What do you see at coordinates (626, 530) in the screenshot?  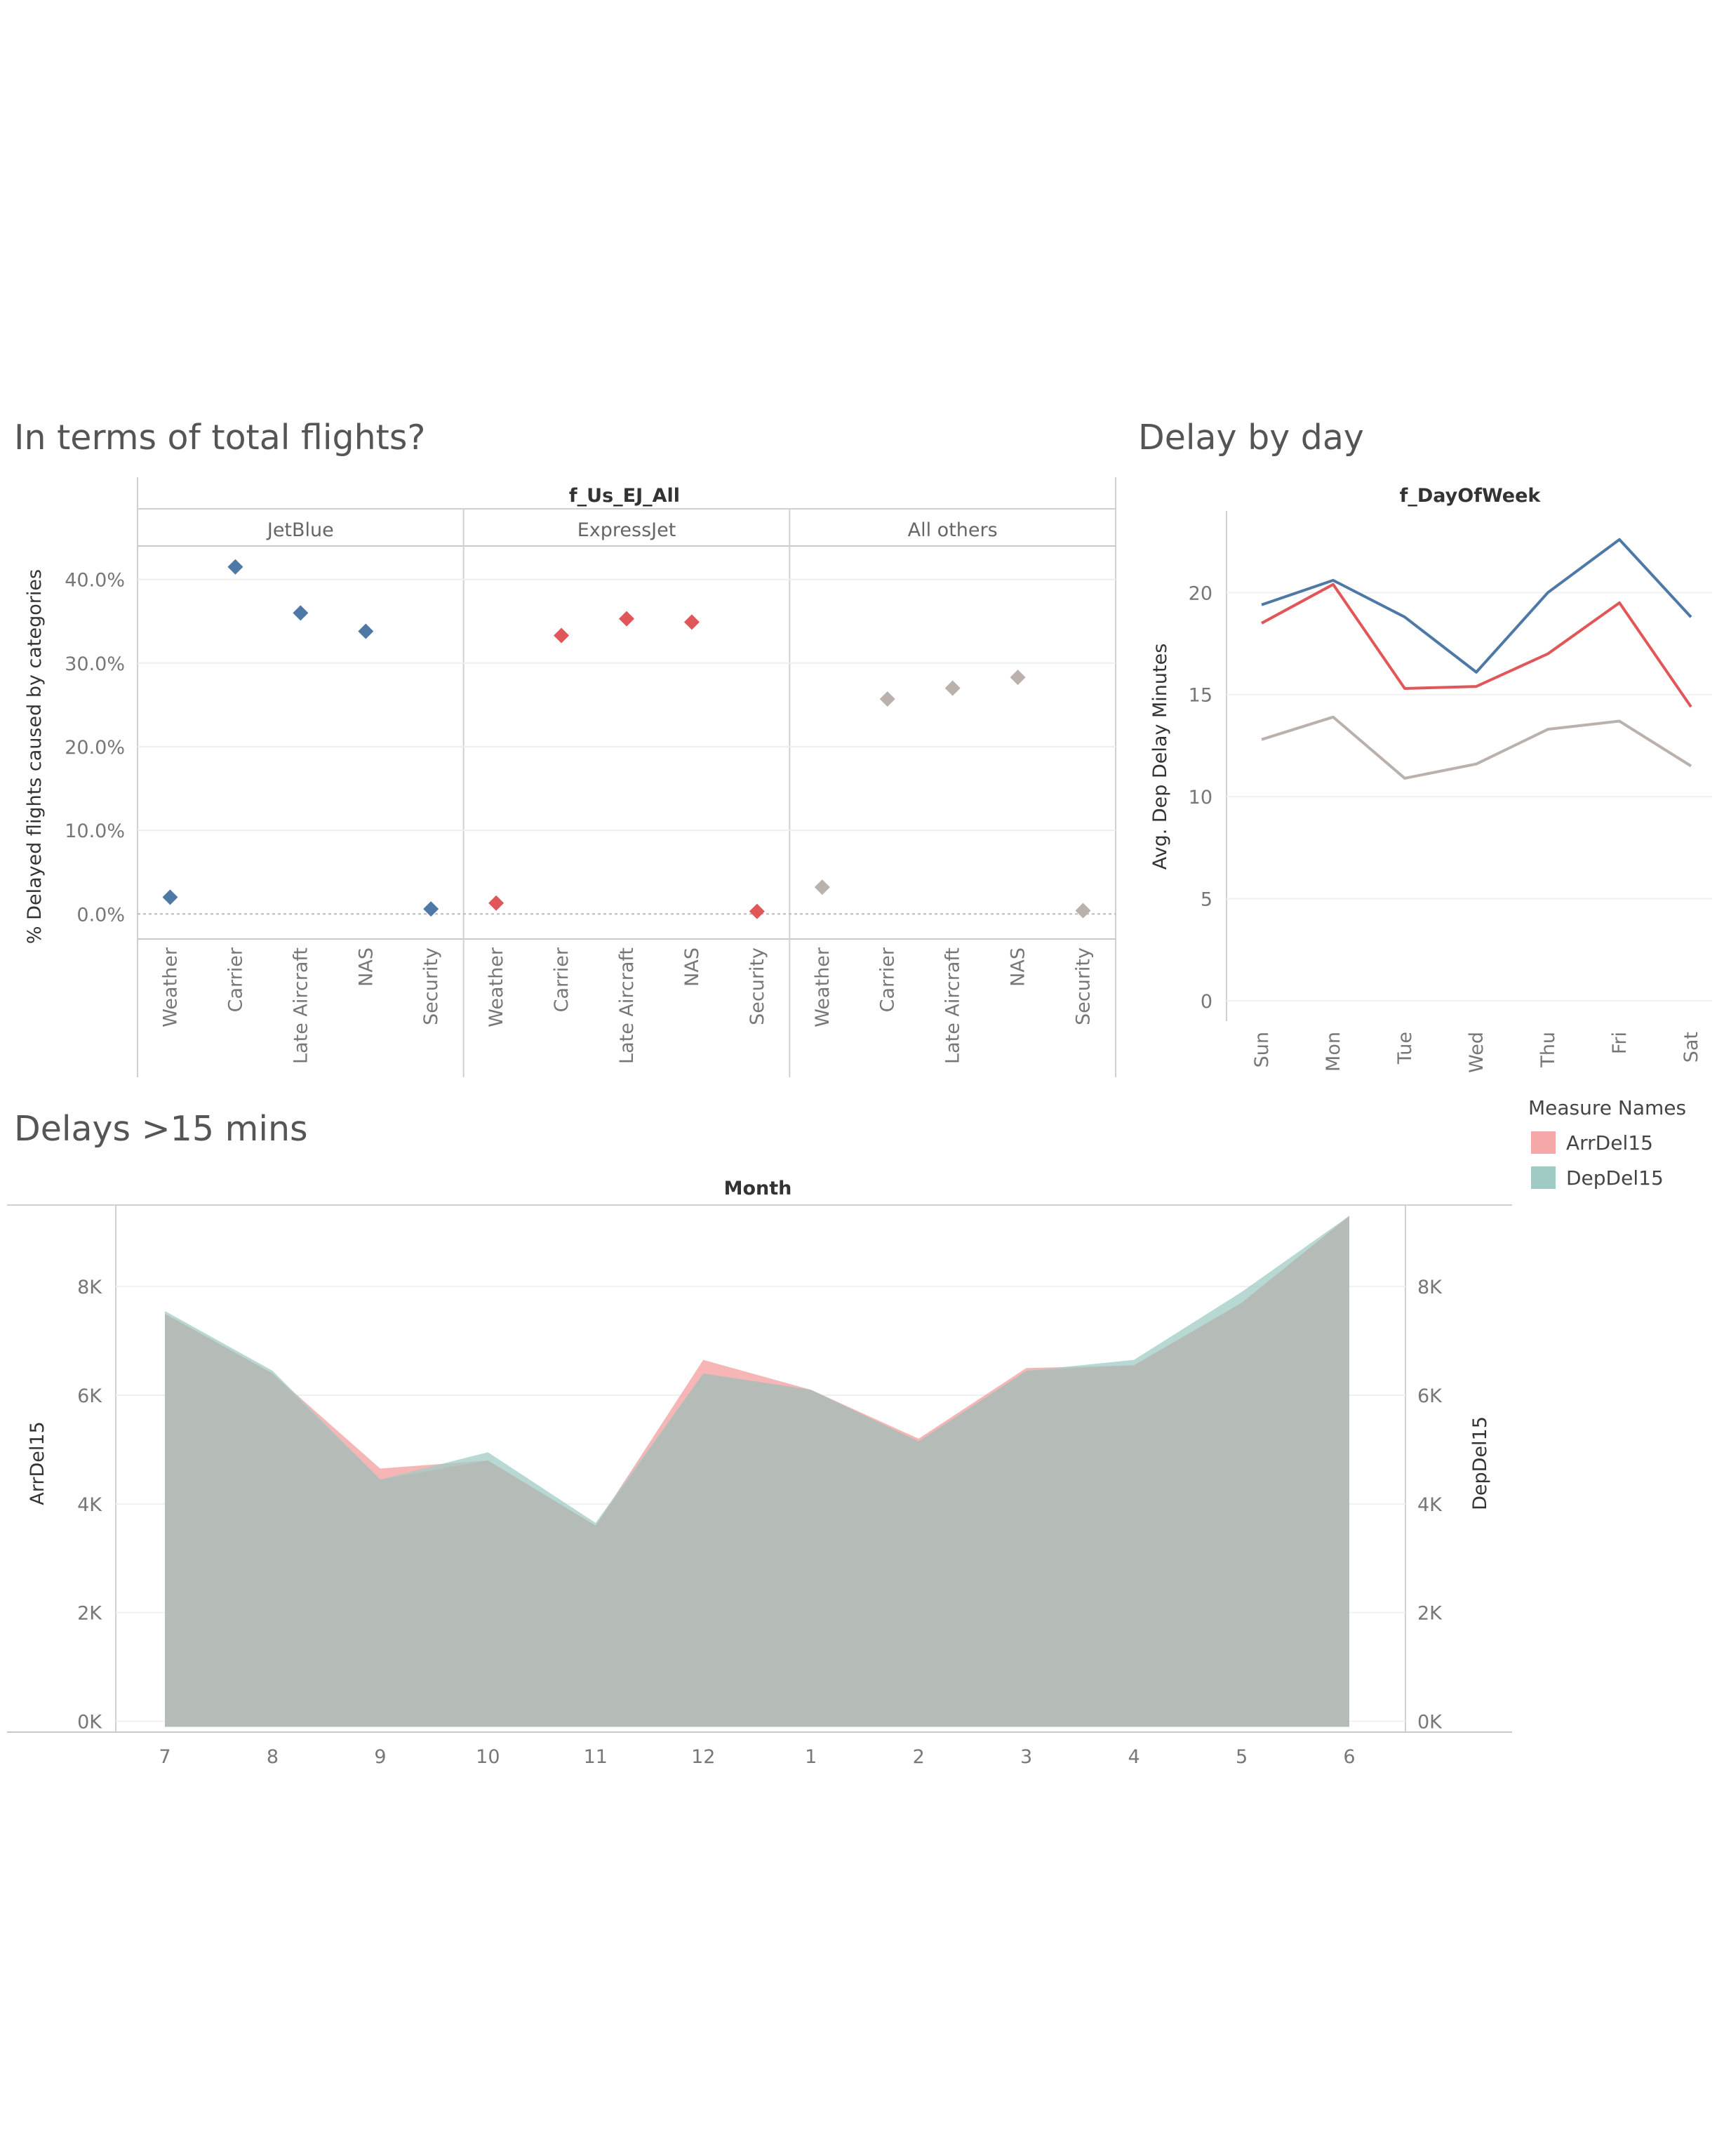 I see `panel-header-expressjet: ExpressJet` at bounding box center [626, 530].